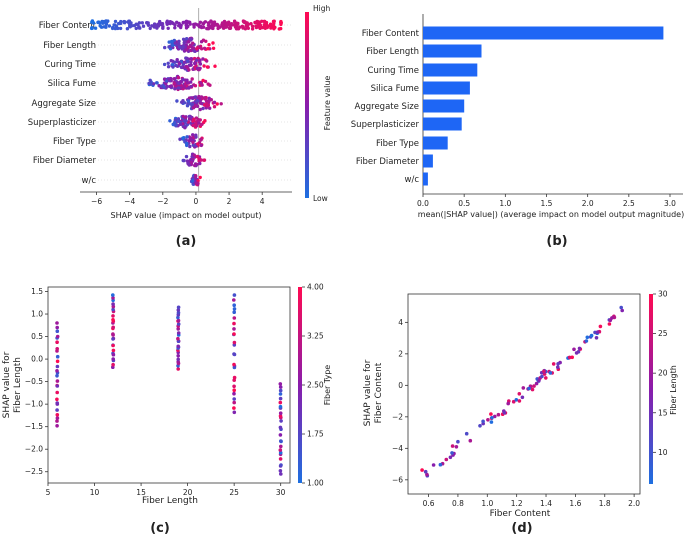 Image resolution: width=685 pixels, height=538 pixels. Describe the element at coordinates (315, 434) in the screenshot. I see `panel-c-colorbar-tick-label: 1.75` at that location.